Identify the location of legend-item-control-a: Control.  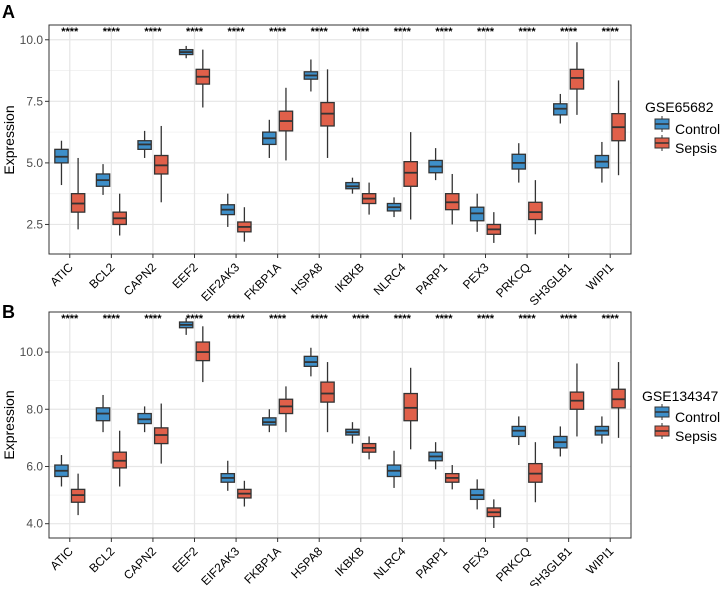
(687, 126).